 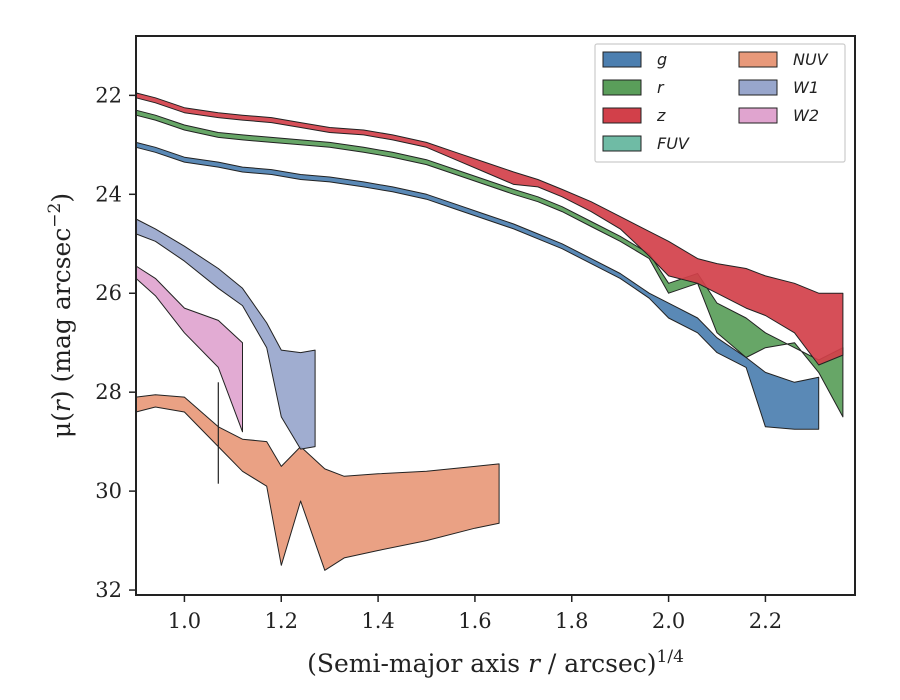 What do you see at coordinates (622, 59) in the screenshot?
I see `legend-swatch-g` at bounding box center [622, 59].